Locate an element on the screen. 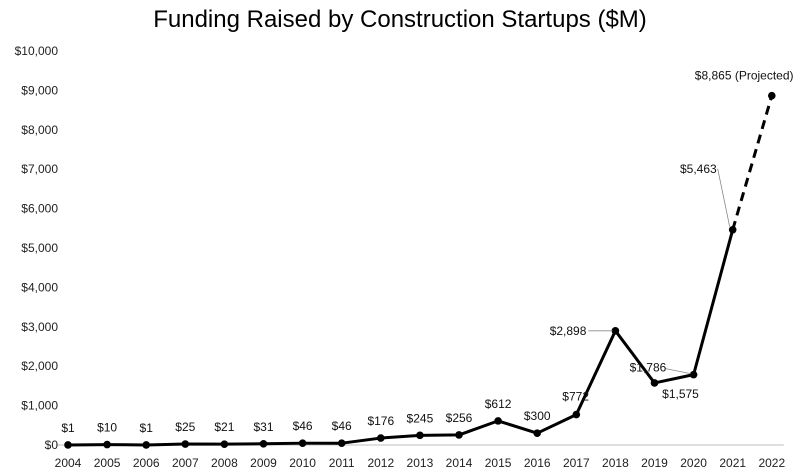 Image resolution: width=800 pixels, height=473 pixels. x-tick-label: 2006 is located at coordinates (146, 463).